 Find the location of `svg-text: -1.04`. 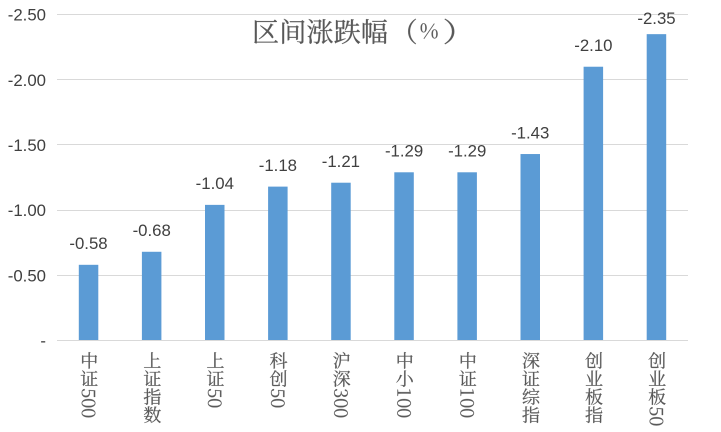

svg-text: -1.04 is located at coordinates (215, 183).